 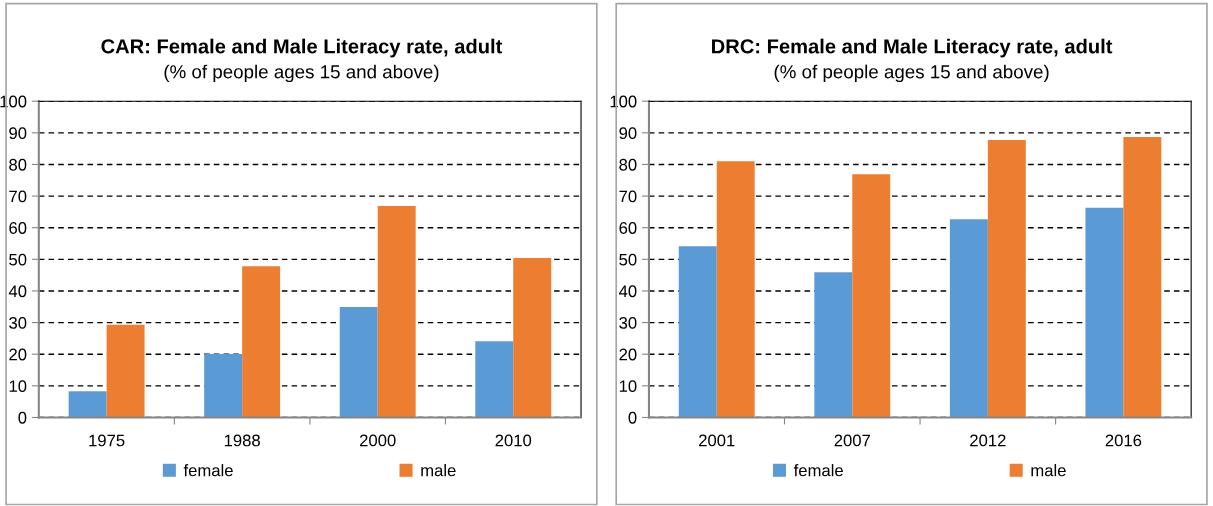 I want to click on x-tick-label: 2007, so click(x=852, y=440).